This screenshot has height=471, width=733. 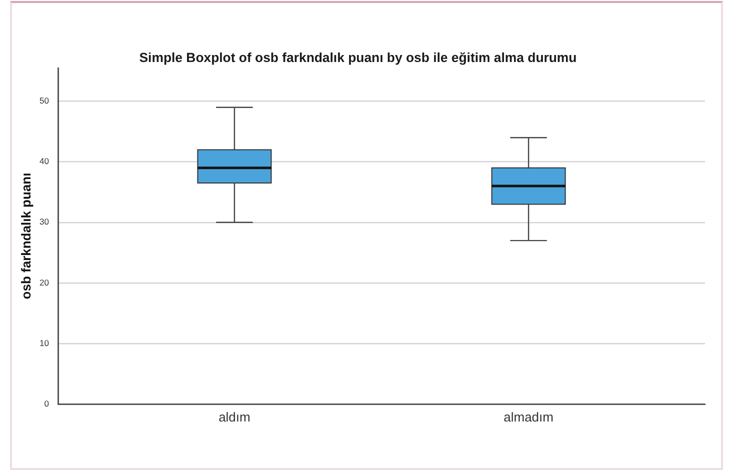 What do you see at coordinates (47, 403) in the screenshot?
I see `y-tick-label: 0` at bounding box center [47, 403].